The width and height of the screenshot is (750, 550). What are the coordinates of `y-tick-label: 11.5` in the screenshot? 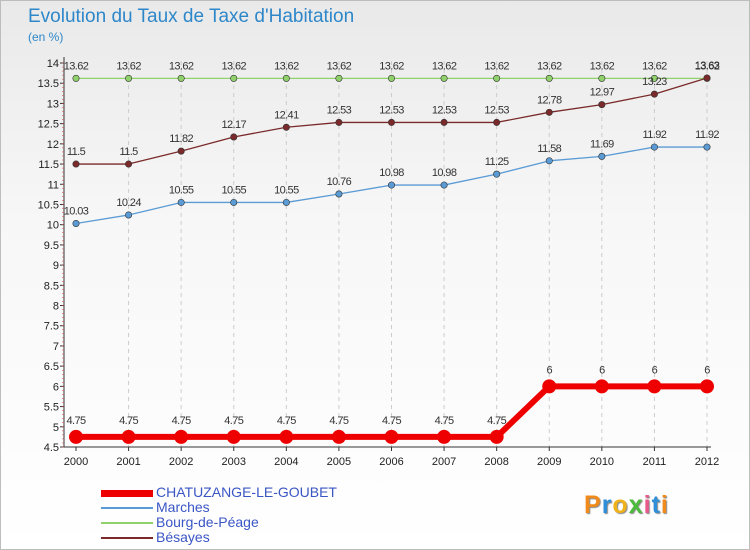 It's located at (48, 165).